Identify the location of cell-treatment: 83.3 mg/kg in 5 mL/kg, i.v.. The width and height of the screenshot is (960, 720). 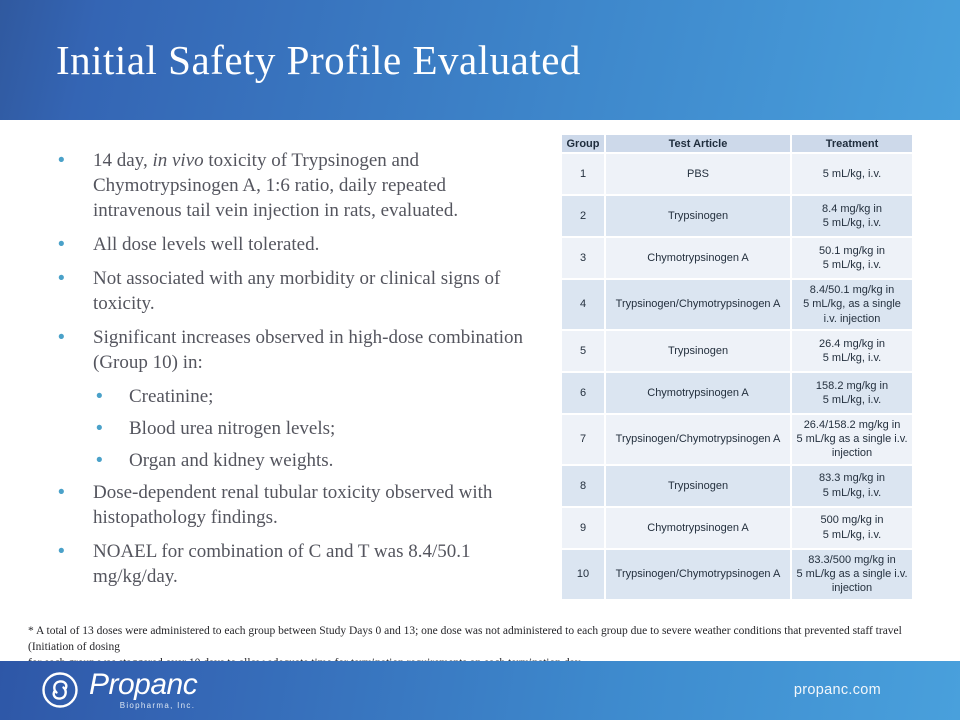
(852, 485).